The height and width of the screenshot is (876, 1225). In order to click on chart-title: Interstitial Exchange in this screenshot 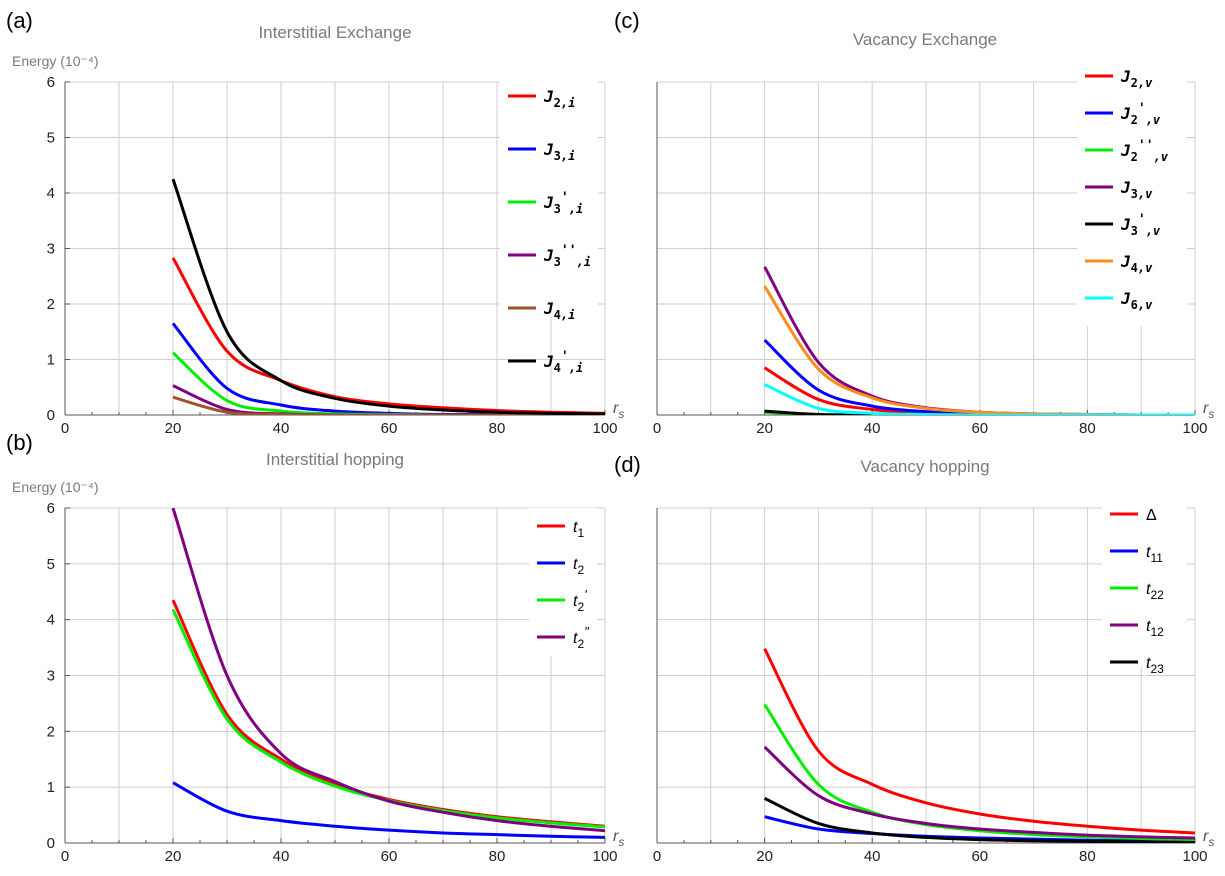, I will do `click(334, 32)`.